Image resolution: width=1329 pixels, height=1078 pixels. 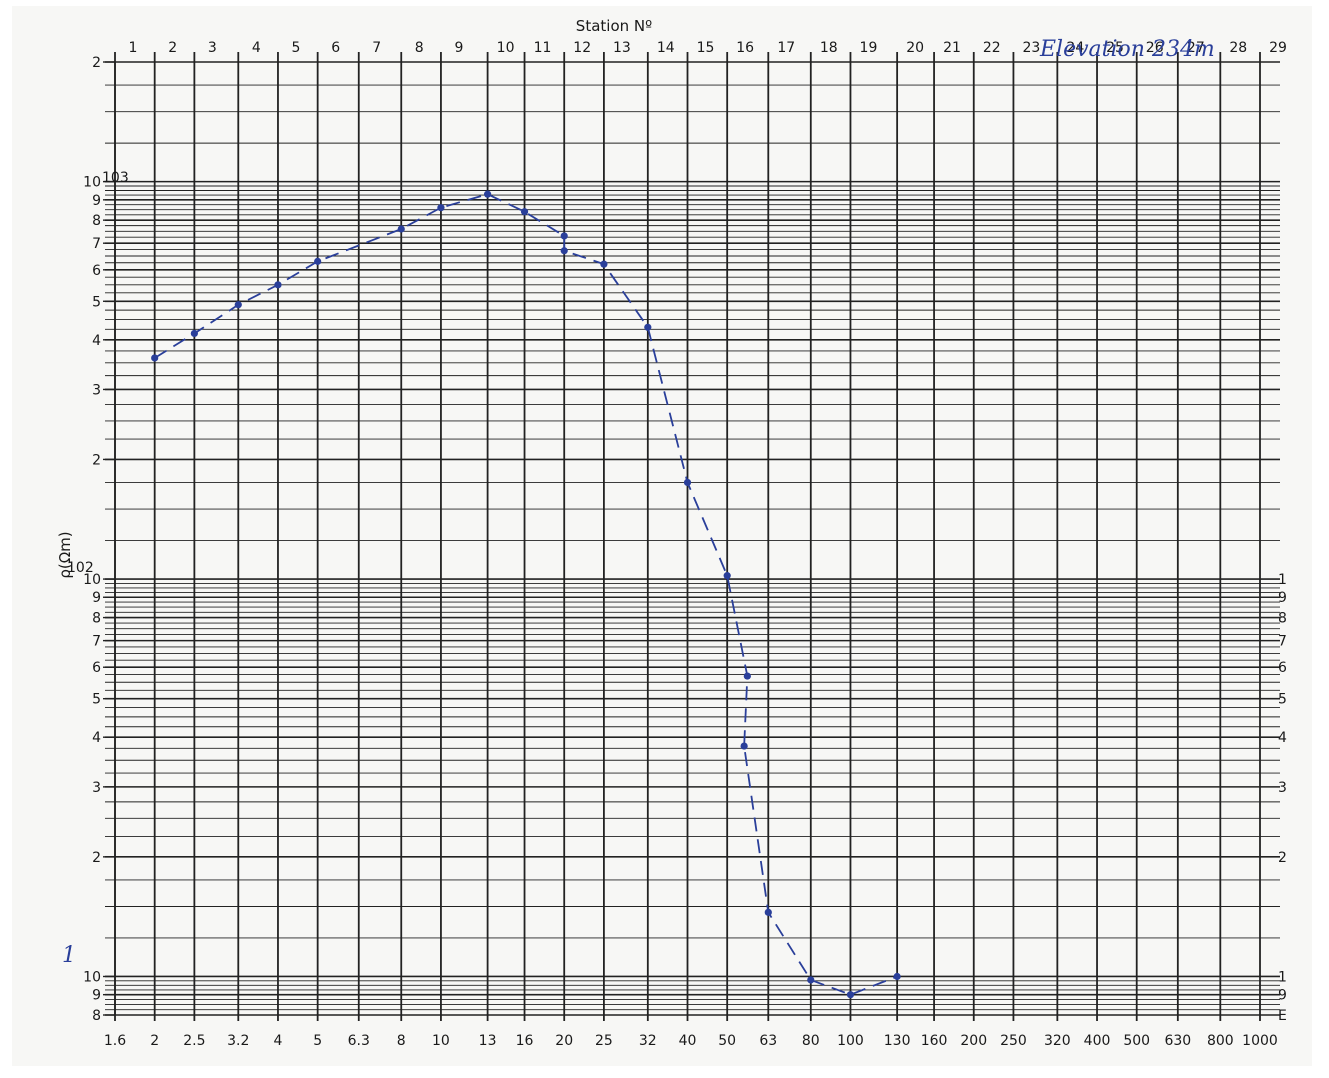 What do you see at coordinates (1282, 619) in the screenshot?
I see `y-tick-label-right: 8` at bounding box center [1282, 619].